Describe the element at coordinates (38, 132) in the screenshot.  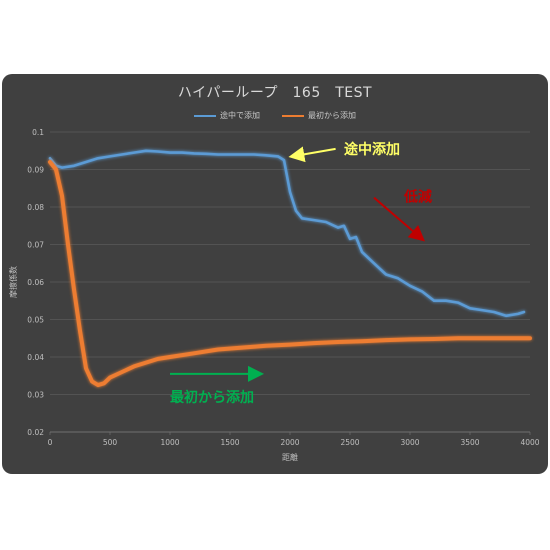
I see `y-tick-label: 0.1` at that location.